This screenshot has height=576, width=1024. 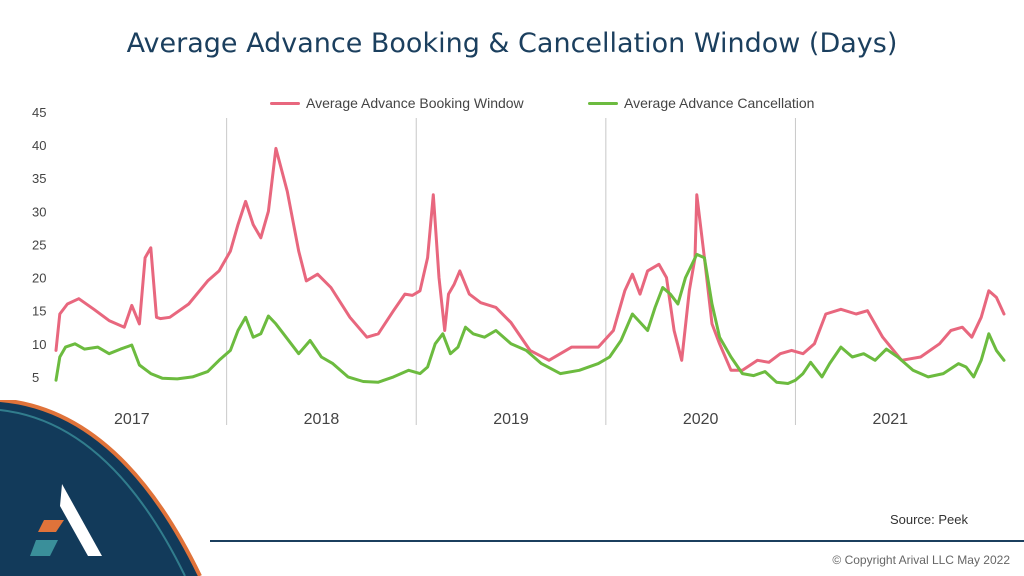 What do you see at coordinates (39, 145) in the screenshot?
I see `y-tick-label: 40` at bounding box center [39, 145].